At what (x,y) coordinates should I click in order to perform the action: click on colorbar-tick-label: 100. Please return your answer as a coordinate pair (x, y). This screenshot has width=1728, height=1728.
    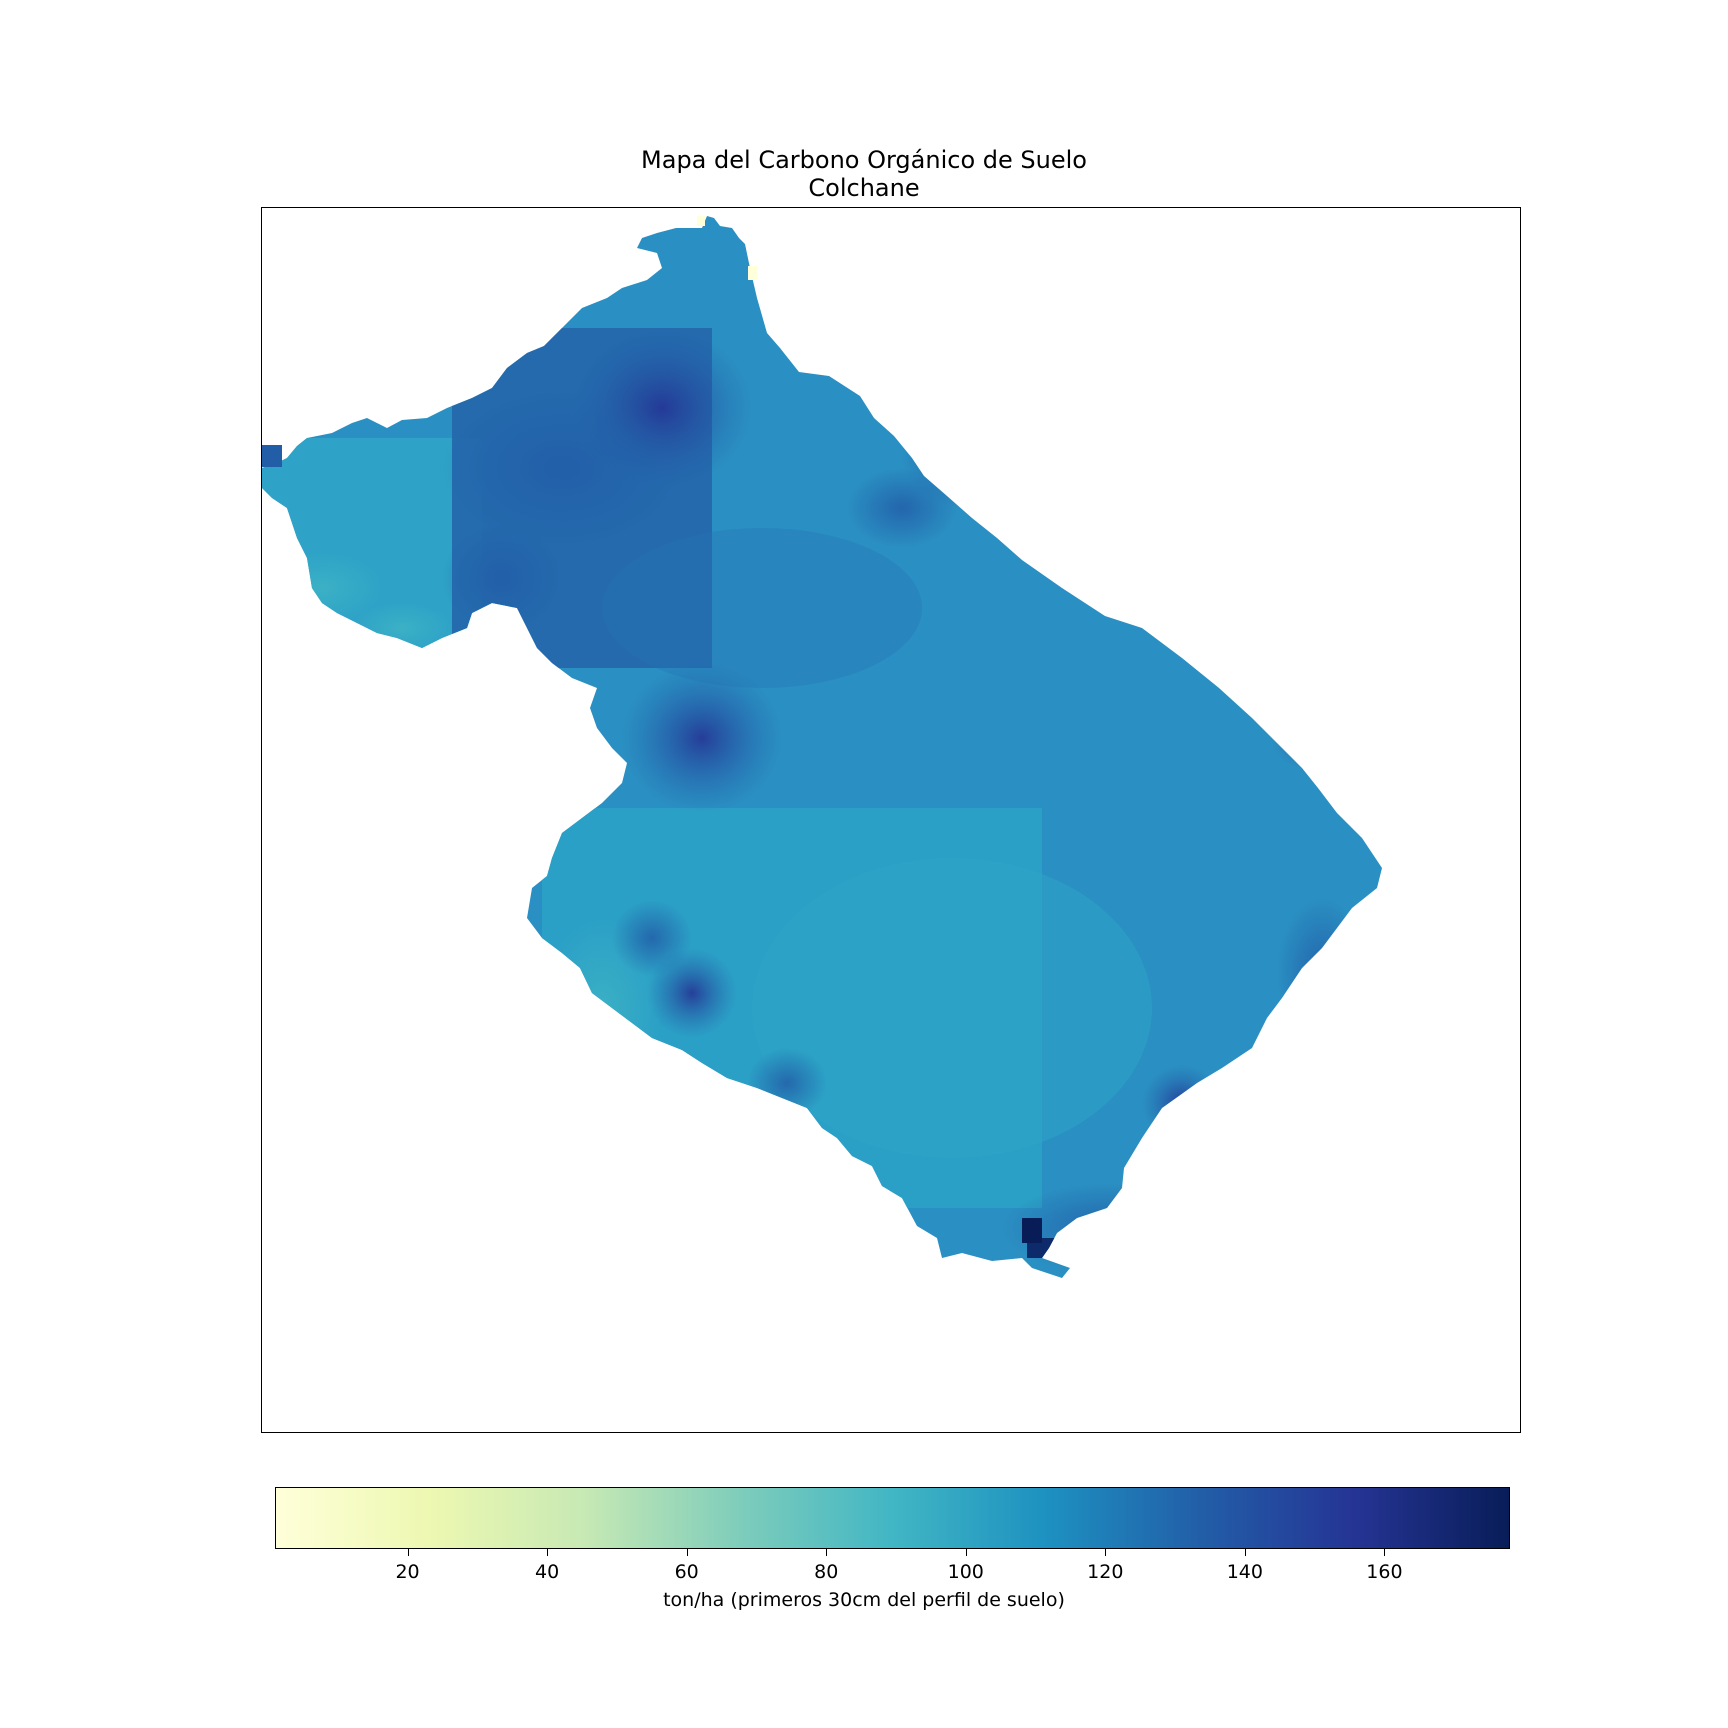
    Looking at the image, I should click on (965, 1572).